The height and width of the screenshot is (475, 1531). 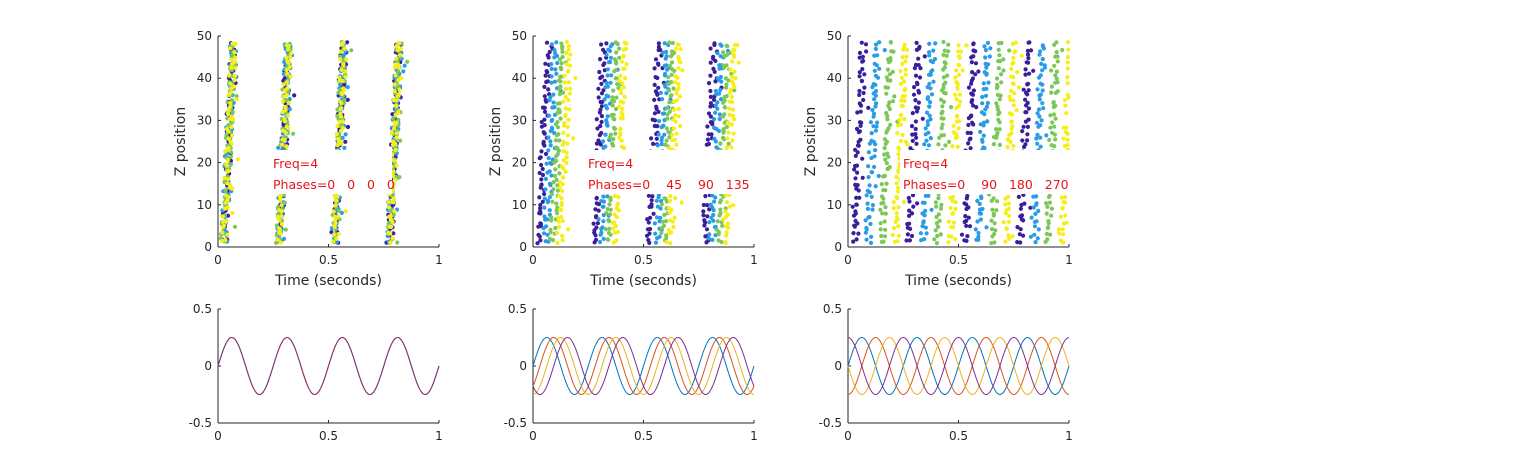 What do you see at coordinates (519, 36) in the screenshot?
I see `y-tick-label: 50` at bounding box center [519, 36].